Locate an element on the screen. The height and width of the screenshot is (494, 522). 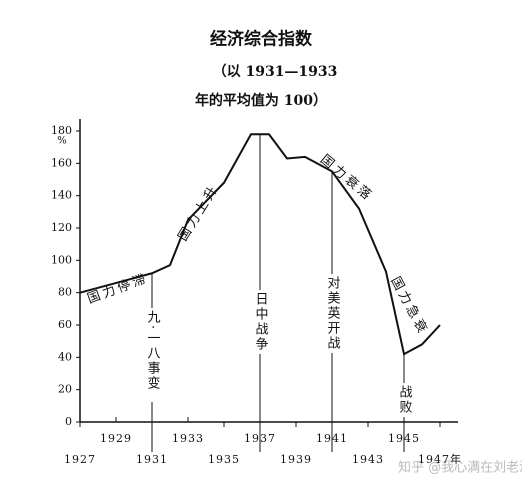
event-label: 日中战争 is located at coordinates (261, 322).